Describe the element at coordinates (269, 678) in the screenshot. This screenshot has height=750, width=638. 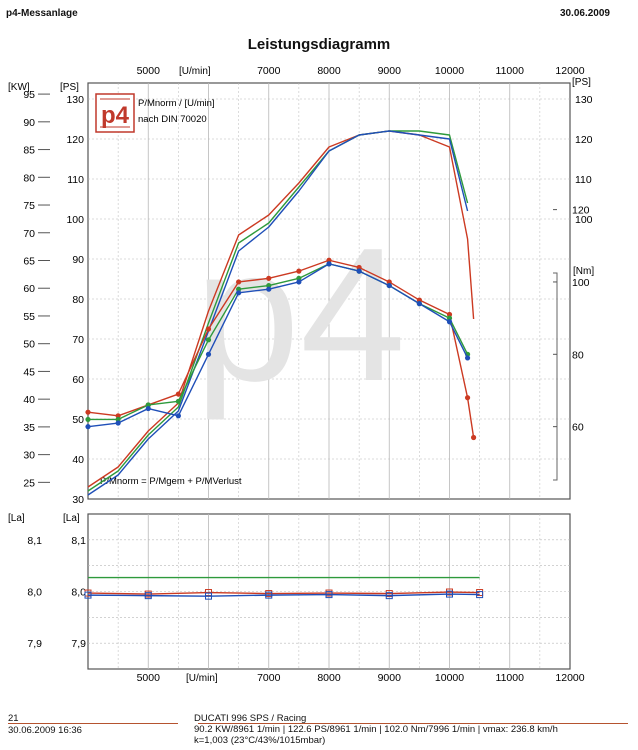
I see `x-tick-bottom: 7000` at that location.